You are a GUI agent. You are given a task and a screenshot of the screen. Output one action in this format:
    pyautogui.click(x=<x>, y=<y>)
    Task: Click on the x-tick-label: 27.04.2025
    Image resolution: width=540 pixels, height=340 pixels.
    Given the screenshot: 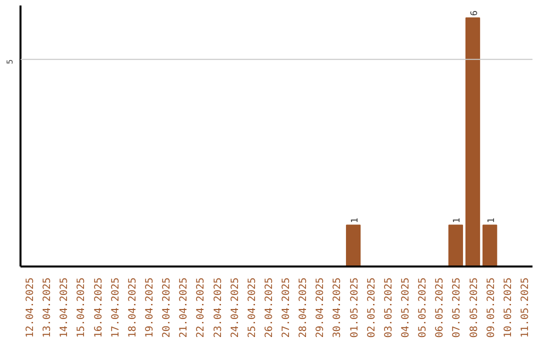 What is the action you would take?
    pyautogui.click(x=286, y=307)
    